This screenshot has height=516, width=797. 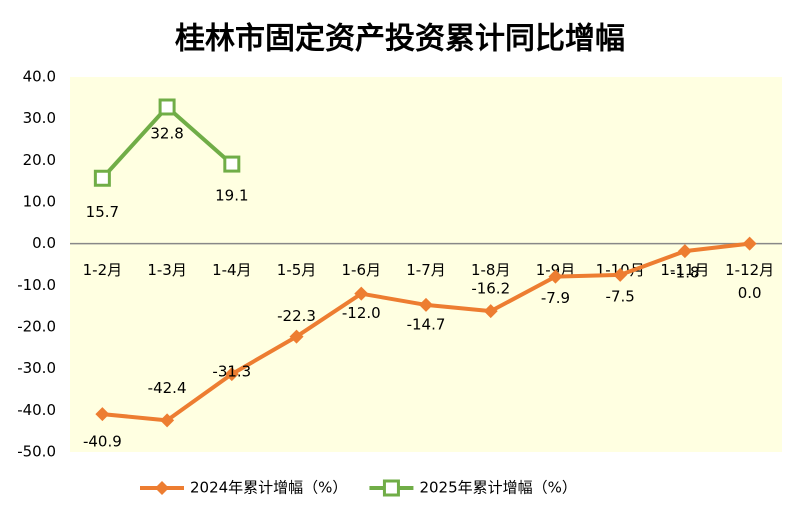 I want to click on y-tick-label: -50.0, so click(x=36, y=452).